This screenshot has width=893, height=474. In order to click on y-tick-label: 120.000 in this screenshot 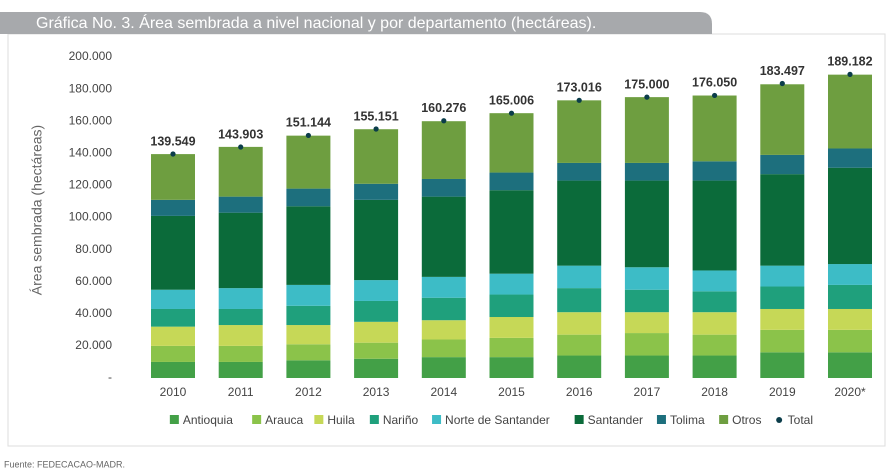, I will do `click(91, 185)`.